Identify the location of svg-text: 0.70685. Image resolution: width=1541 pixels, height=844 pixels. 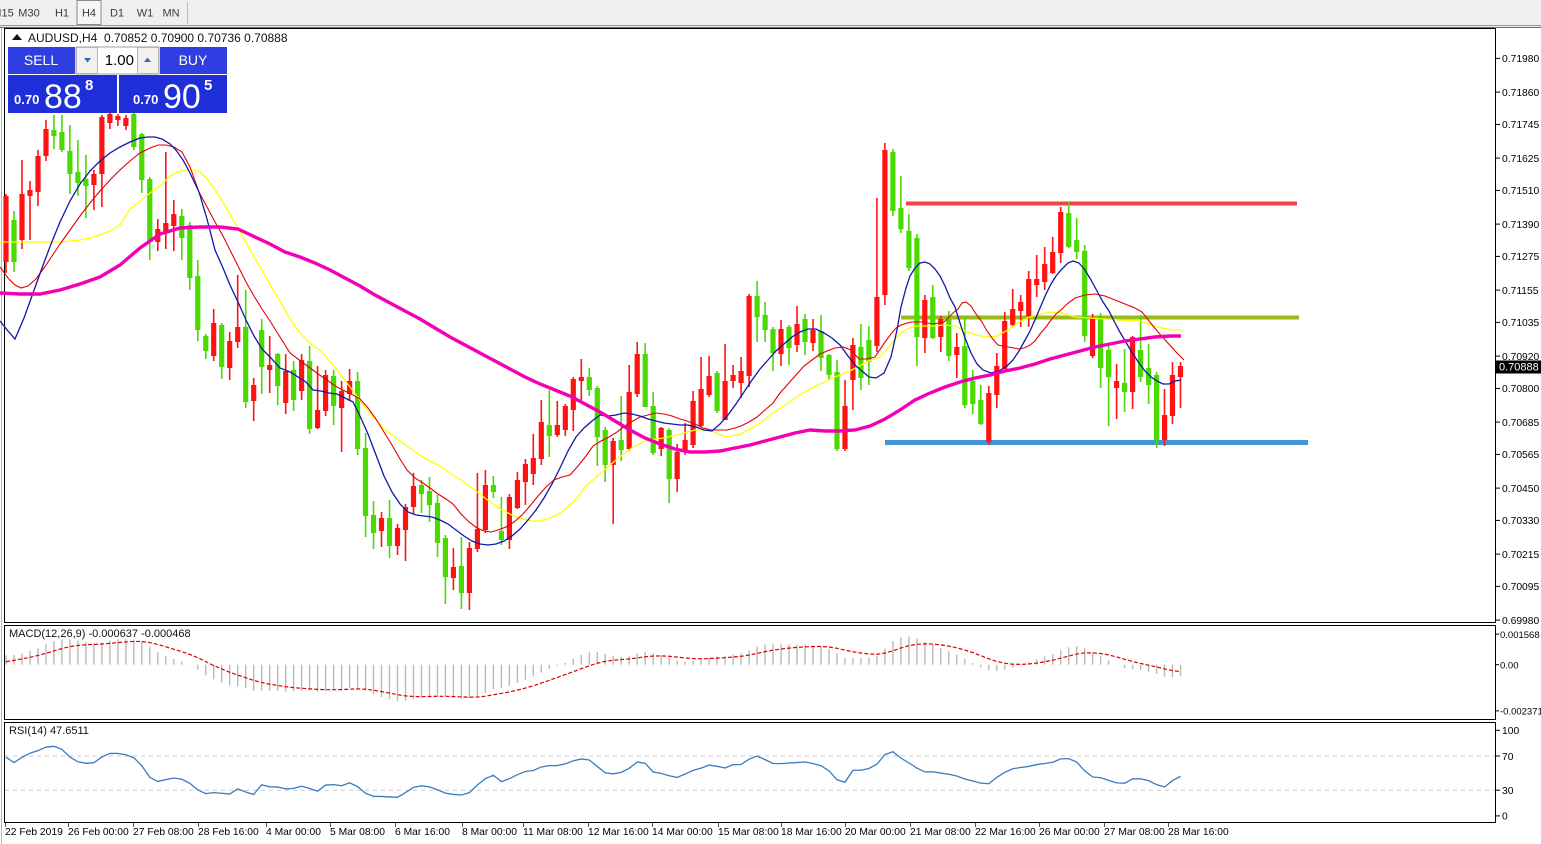
(1520, 423).